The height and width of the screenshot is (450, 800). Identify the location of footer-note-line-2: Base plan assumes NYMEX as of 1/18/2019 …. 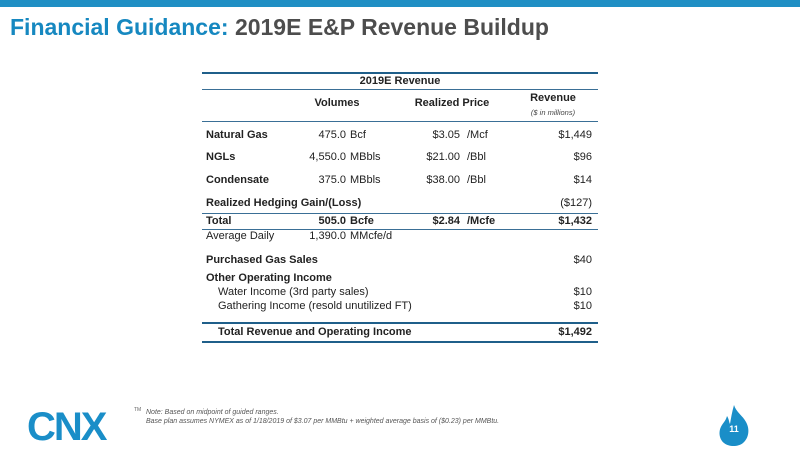
(323, 421).